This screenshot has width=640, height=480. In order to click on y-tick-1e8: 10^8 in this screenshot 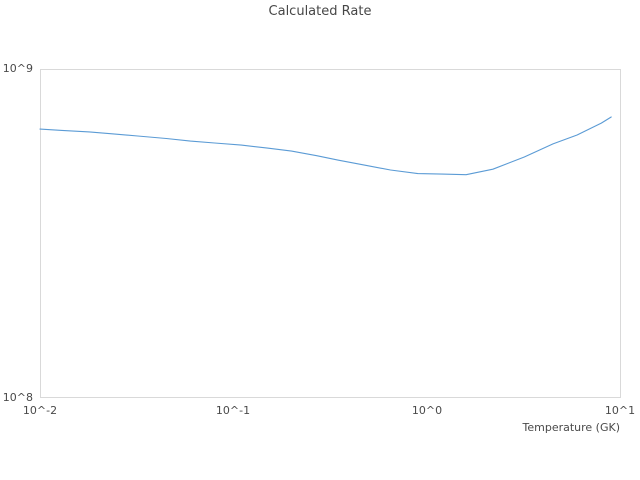, I will do `click(17, 397)`.